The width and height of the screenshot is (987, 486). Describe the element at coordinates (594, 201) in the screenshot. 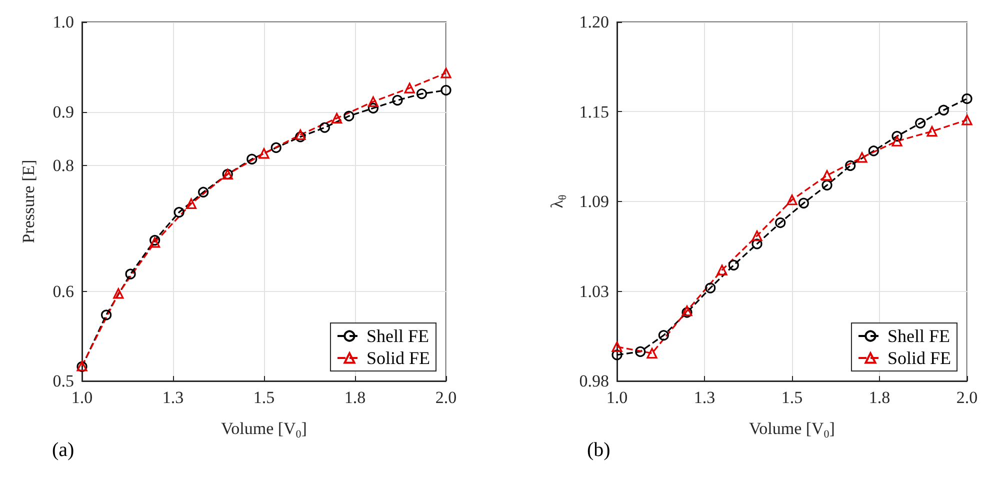

I see `y-tick-label: 1.09` at that location.